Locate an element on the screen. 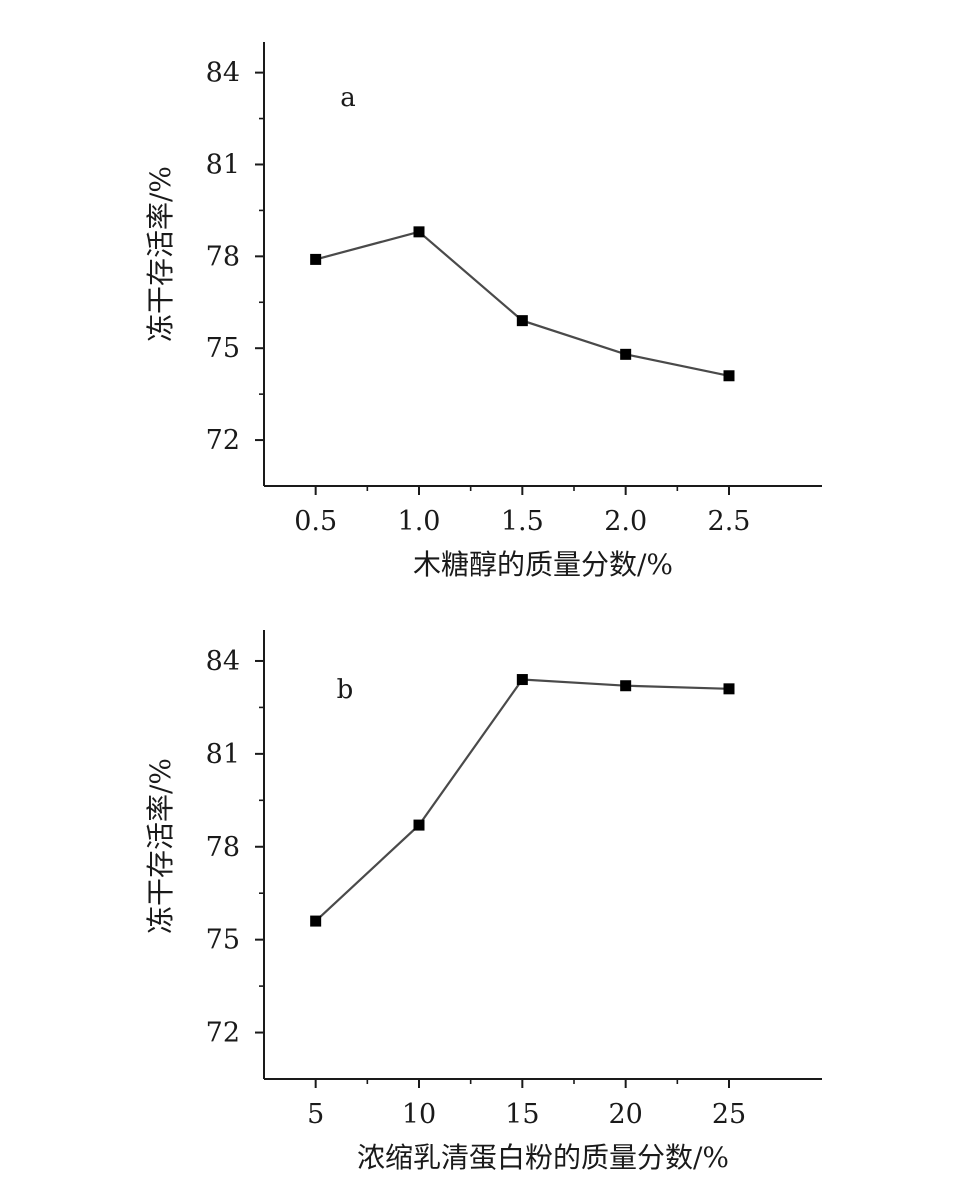 The width and height of the screenshot is (958, 1203). x-tick-label: 2.0 is located at coordinates (625, 521).